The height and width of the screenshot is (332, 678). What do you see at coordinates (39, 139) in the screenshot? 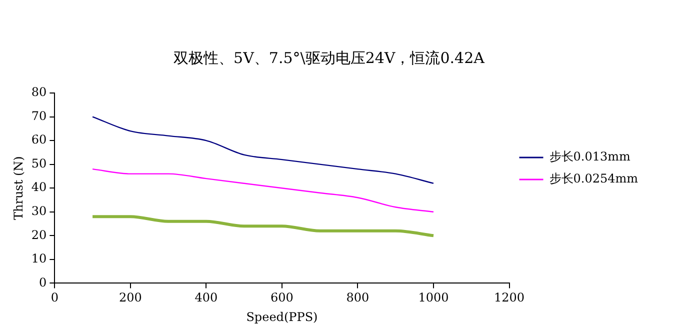
I see `y-tick-label: 60` at bounding box center [39, 139].